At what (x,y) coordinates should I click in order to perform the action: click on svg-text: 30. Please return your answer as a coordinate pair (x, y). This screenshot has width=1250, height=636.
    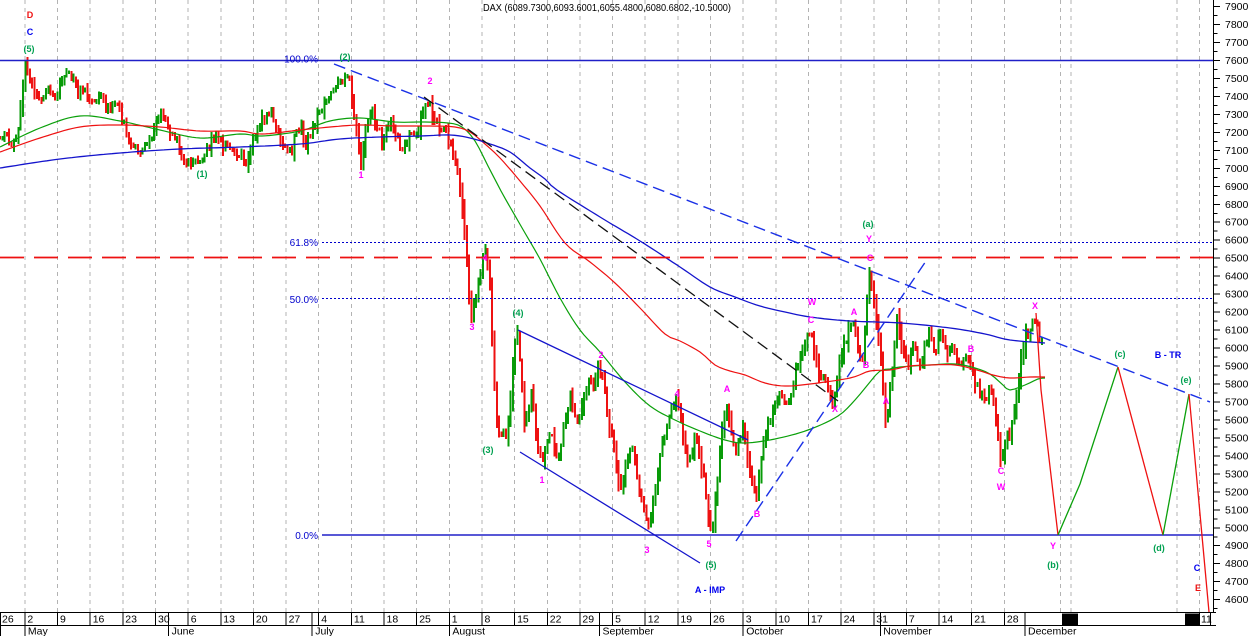
    Looking at the image, I should click on (164, 620).